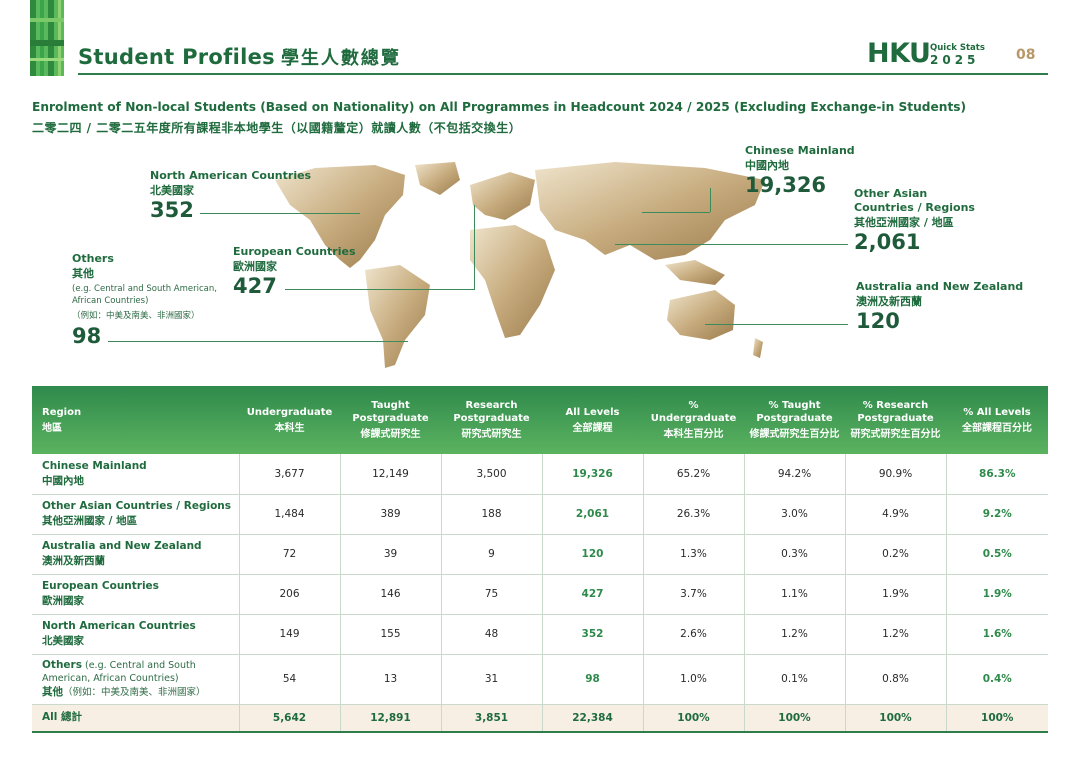 Image resolution: width=1080 pixels, height=763 pixels. What do you see at coordinates (693, 434) in the screenshot?
I see `column-header-zh: 本科生百分比` at bounding box center [693, 434].